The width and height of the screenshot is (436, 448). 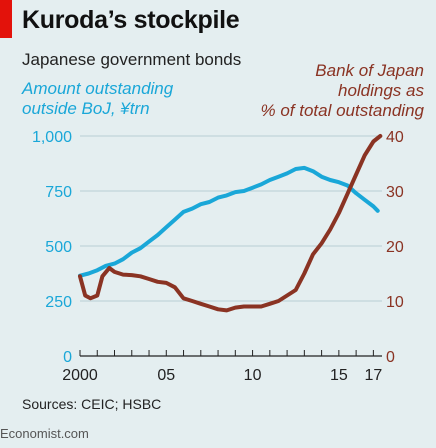 I want to click on left-axis-label-line: outside BoJ, ¥trn, so click(x=86, y=108).